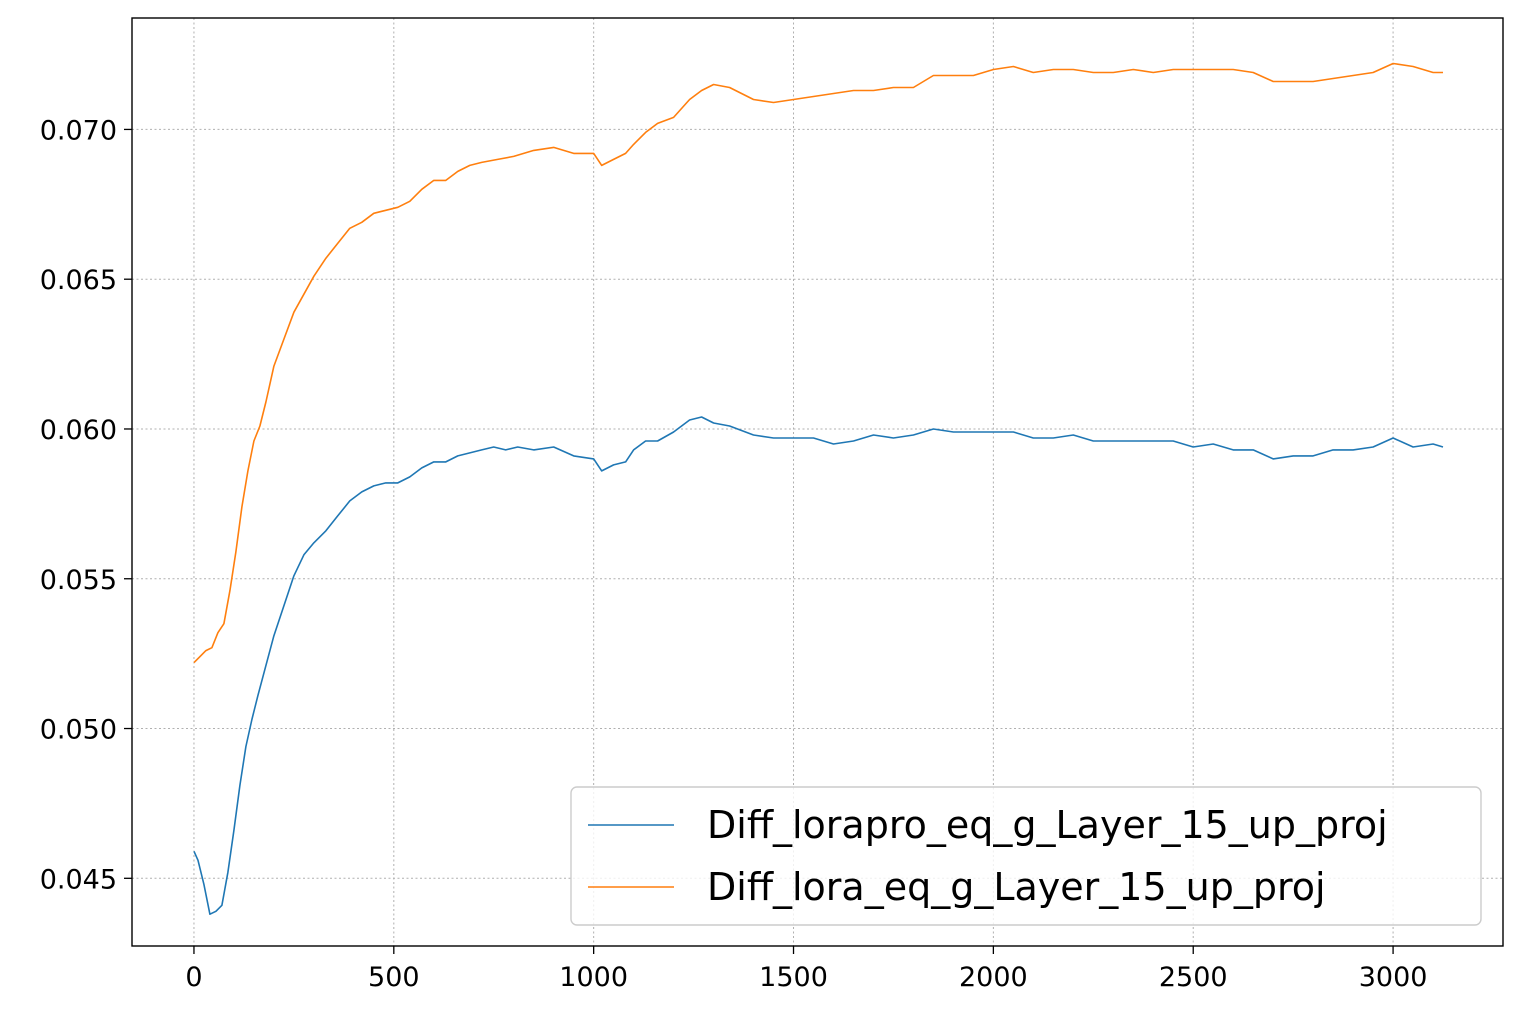 The height and width of the screenshot is (1015, 1522). Describe the element at coordinates (394, 977) in the screenshot. I see `x-tick-label: 500` at that location.